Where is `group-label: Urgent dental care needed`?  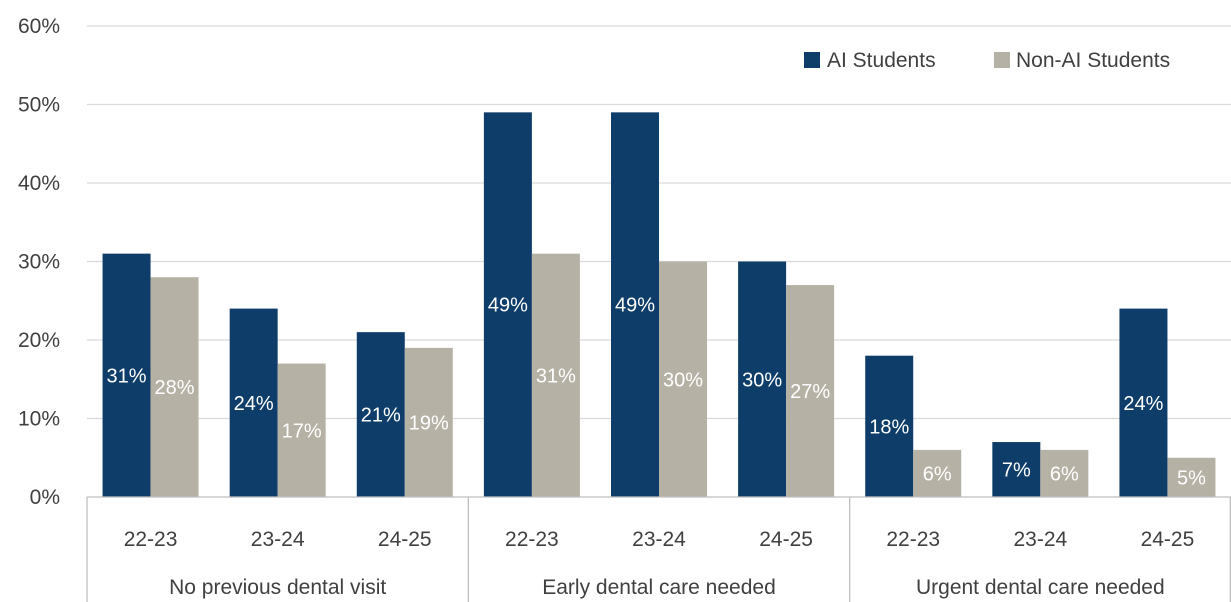
group-label: Urgent dental care needed is located at coordinates (1040, 587).